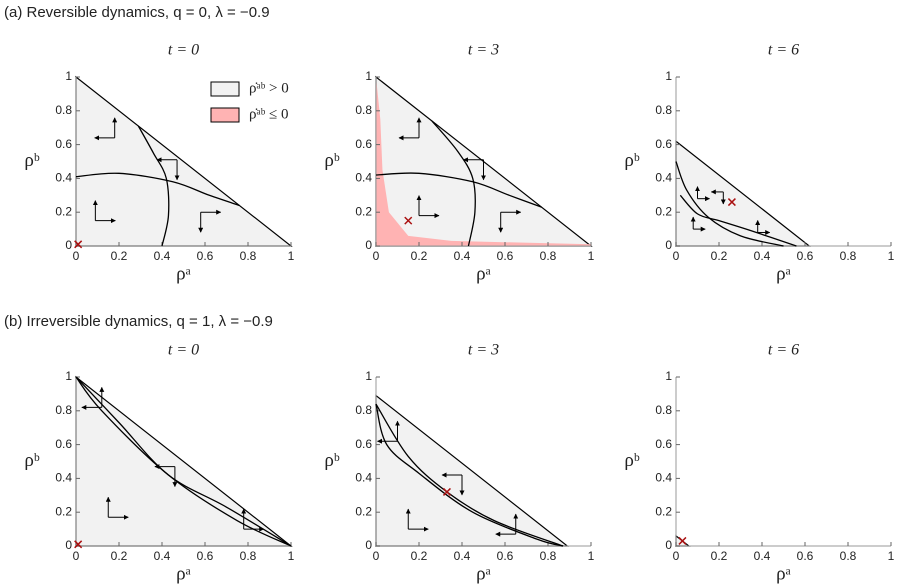  I want to click on legend-label: ρ̇ᵃᵇ > 0, so click(269, 88).